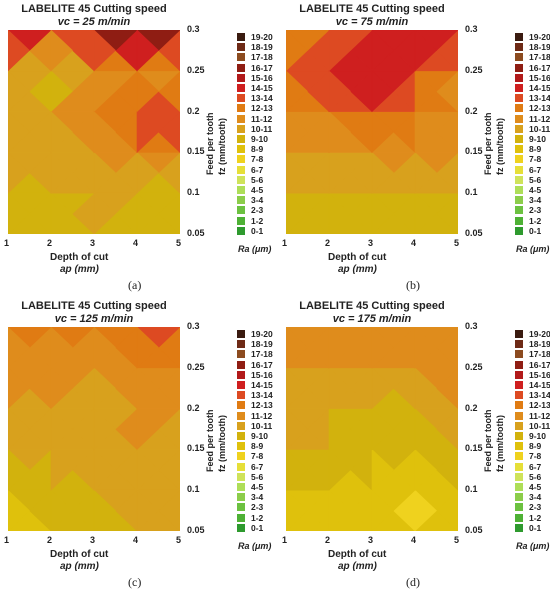 Image resolution: width=550 pixels, height=595 pixels. What do you see at coordinates (147, 51) in the screenshot?
I see `heatmap-cell-r4-c3-t3` at bounding box center [147, 51].